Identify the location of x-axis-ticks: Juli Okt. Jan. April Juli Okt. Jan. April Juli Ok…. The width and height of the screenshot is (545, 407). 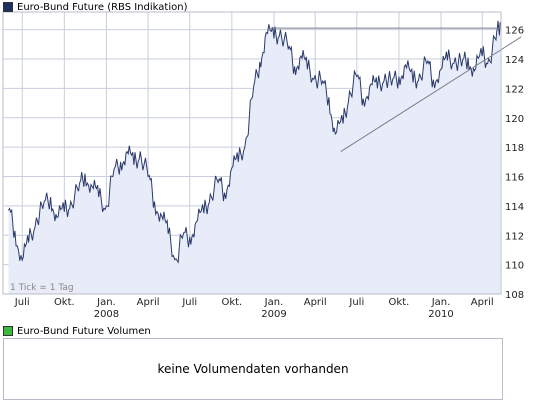
(254, 302).